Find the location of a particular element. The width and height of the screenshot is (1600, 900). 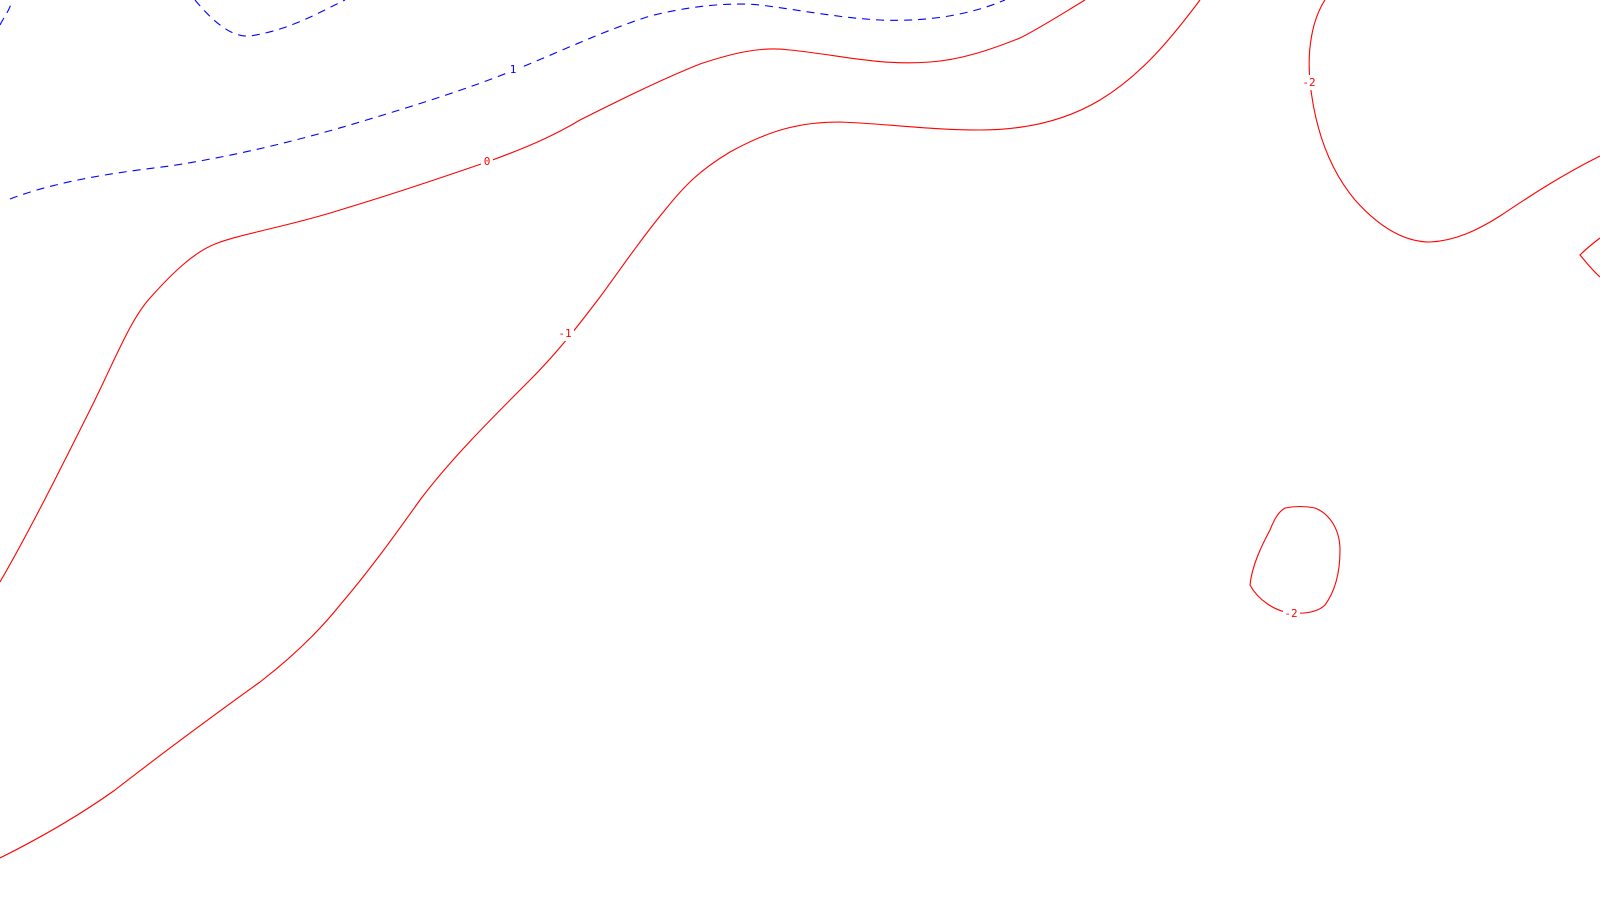

contour-line-red-minus-two-right is located at coordinates (1454, 121).